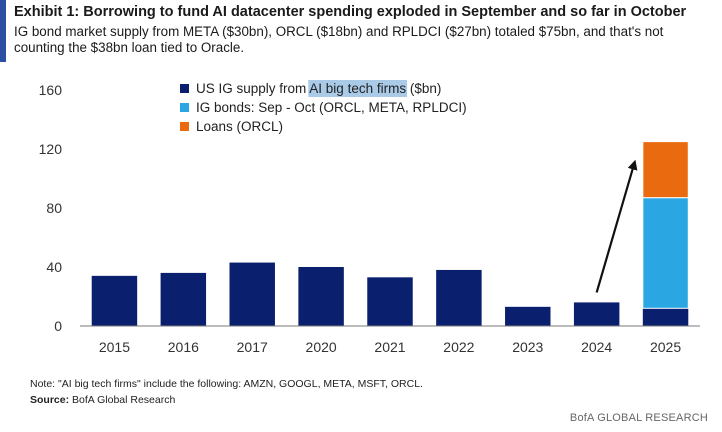 Image resolution: width=722 pixels, height=432 pixels. Describe the element at coordinates (239, 126) in the screenshot. I see `legend-label-2: Loans (ORCL)` at that location.